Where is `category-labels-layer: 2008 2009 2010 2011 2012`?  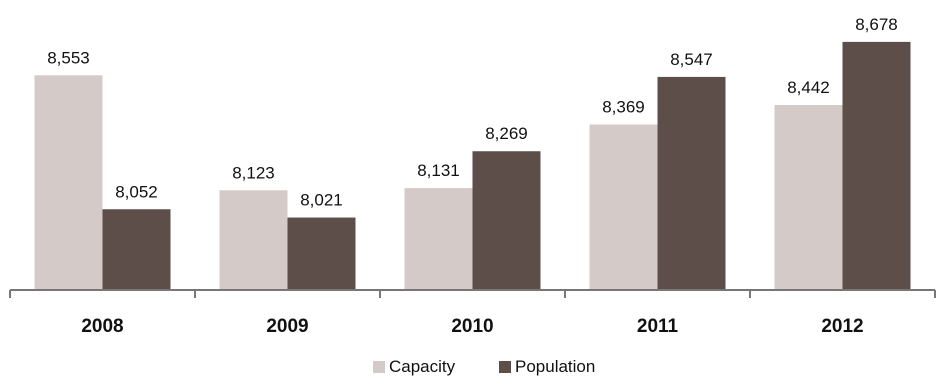 category-labels-layer: 2008 2009 2010 2011 2012 is located at coordinates (472, 326).